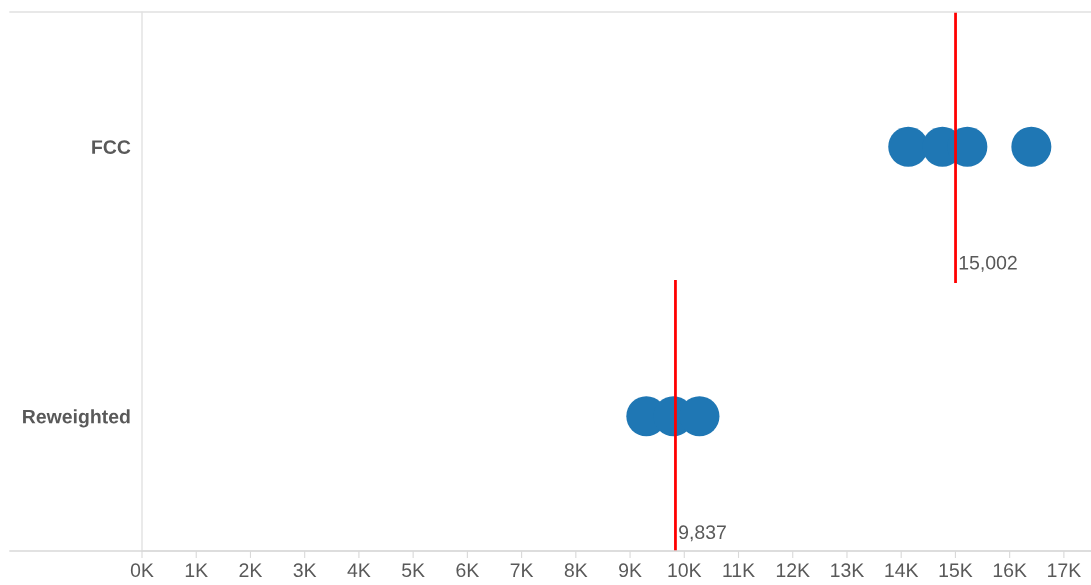  What do you see at coordinates (576, 570) in the screenshot?
I see `x-tick-label: 8K` at bounding box center [576, 570].